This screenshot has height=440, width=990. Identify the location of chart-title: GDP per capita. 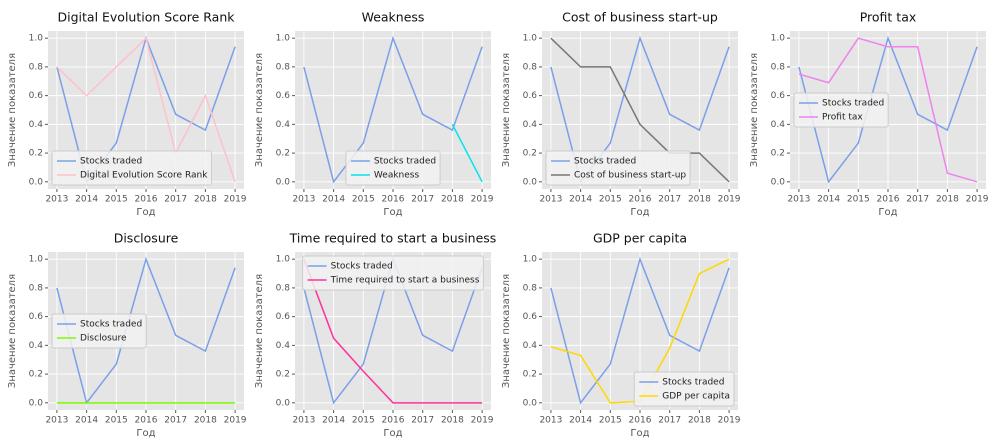
(640, 238).